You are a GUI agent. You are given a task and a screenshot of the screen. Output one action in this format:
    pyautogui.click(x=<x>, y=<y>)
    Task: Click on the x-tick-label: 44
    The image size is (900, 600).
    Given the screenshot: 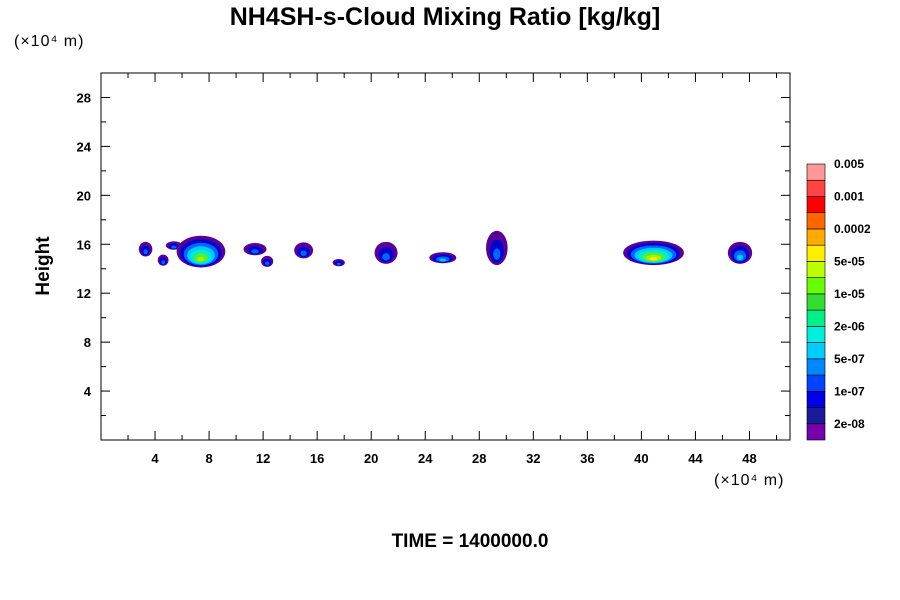 What is the action you would take?
    pyautogui.click(x=695, y=458)
    